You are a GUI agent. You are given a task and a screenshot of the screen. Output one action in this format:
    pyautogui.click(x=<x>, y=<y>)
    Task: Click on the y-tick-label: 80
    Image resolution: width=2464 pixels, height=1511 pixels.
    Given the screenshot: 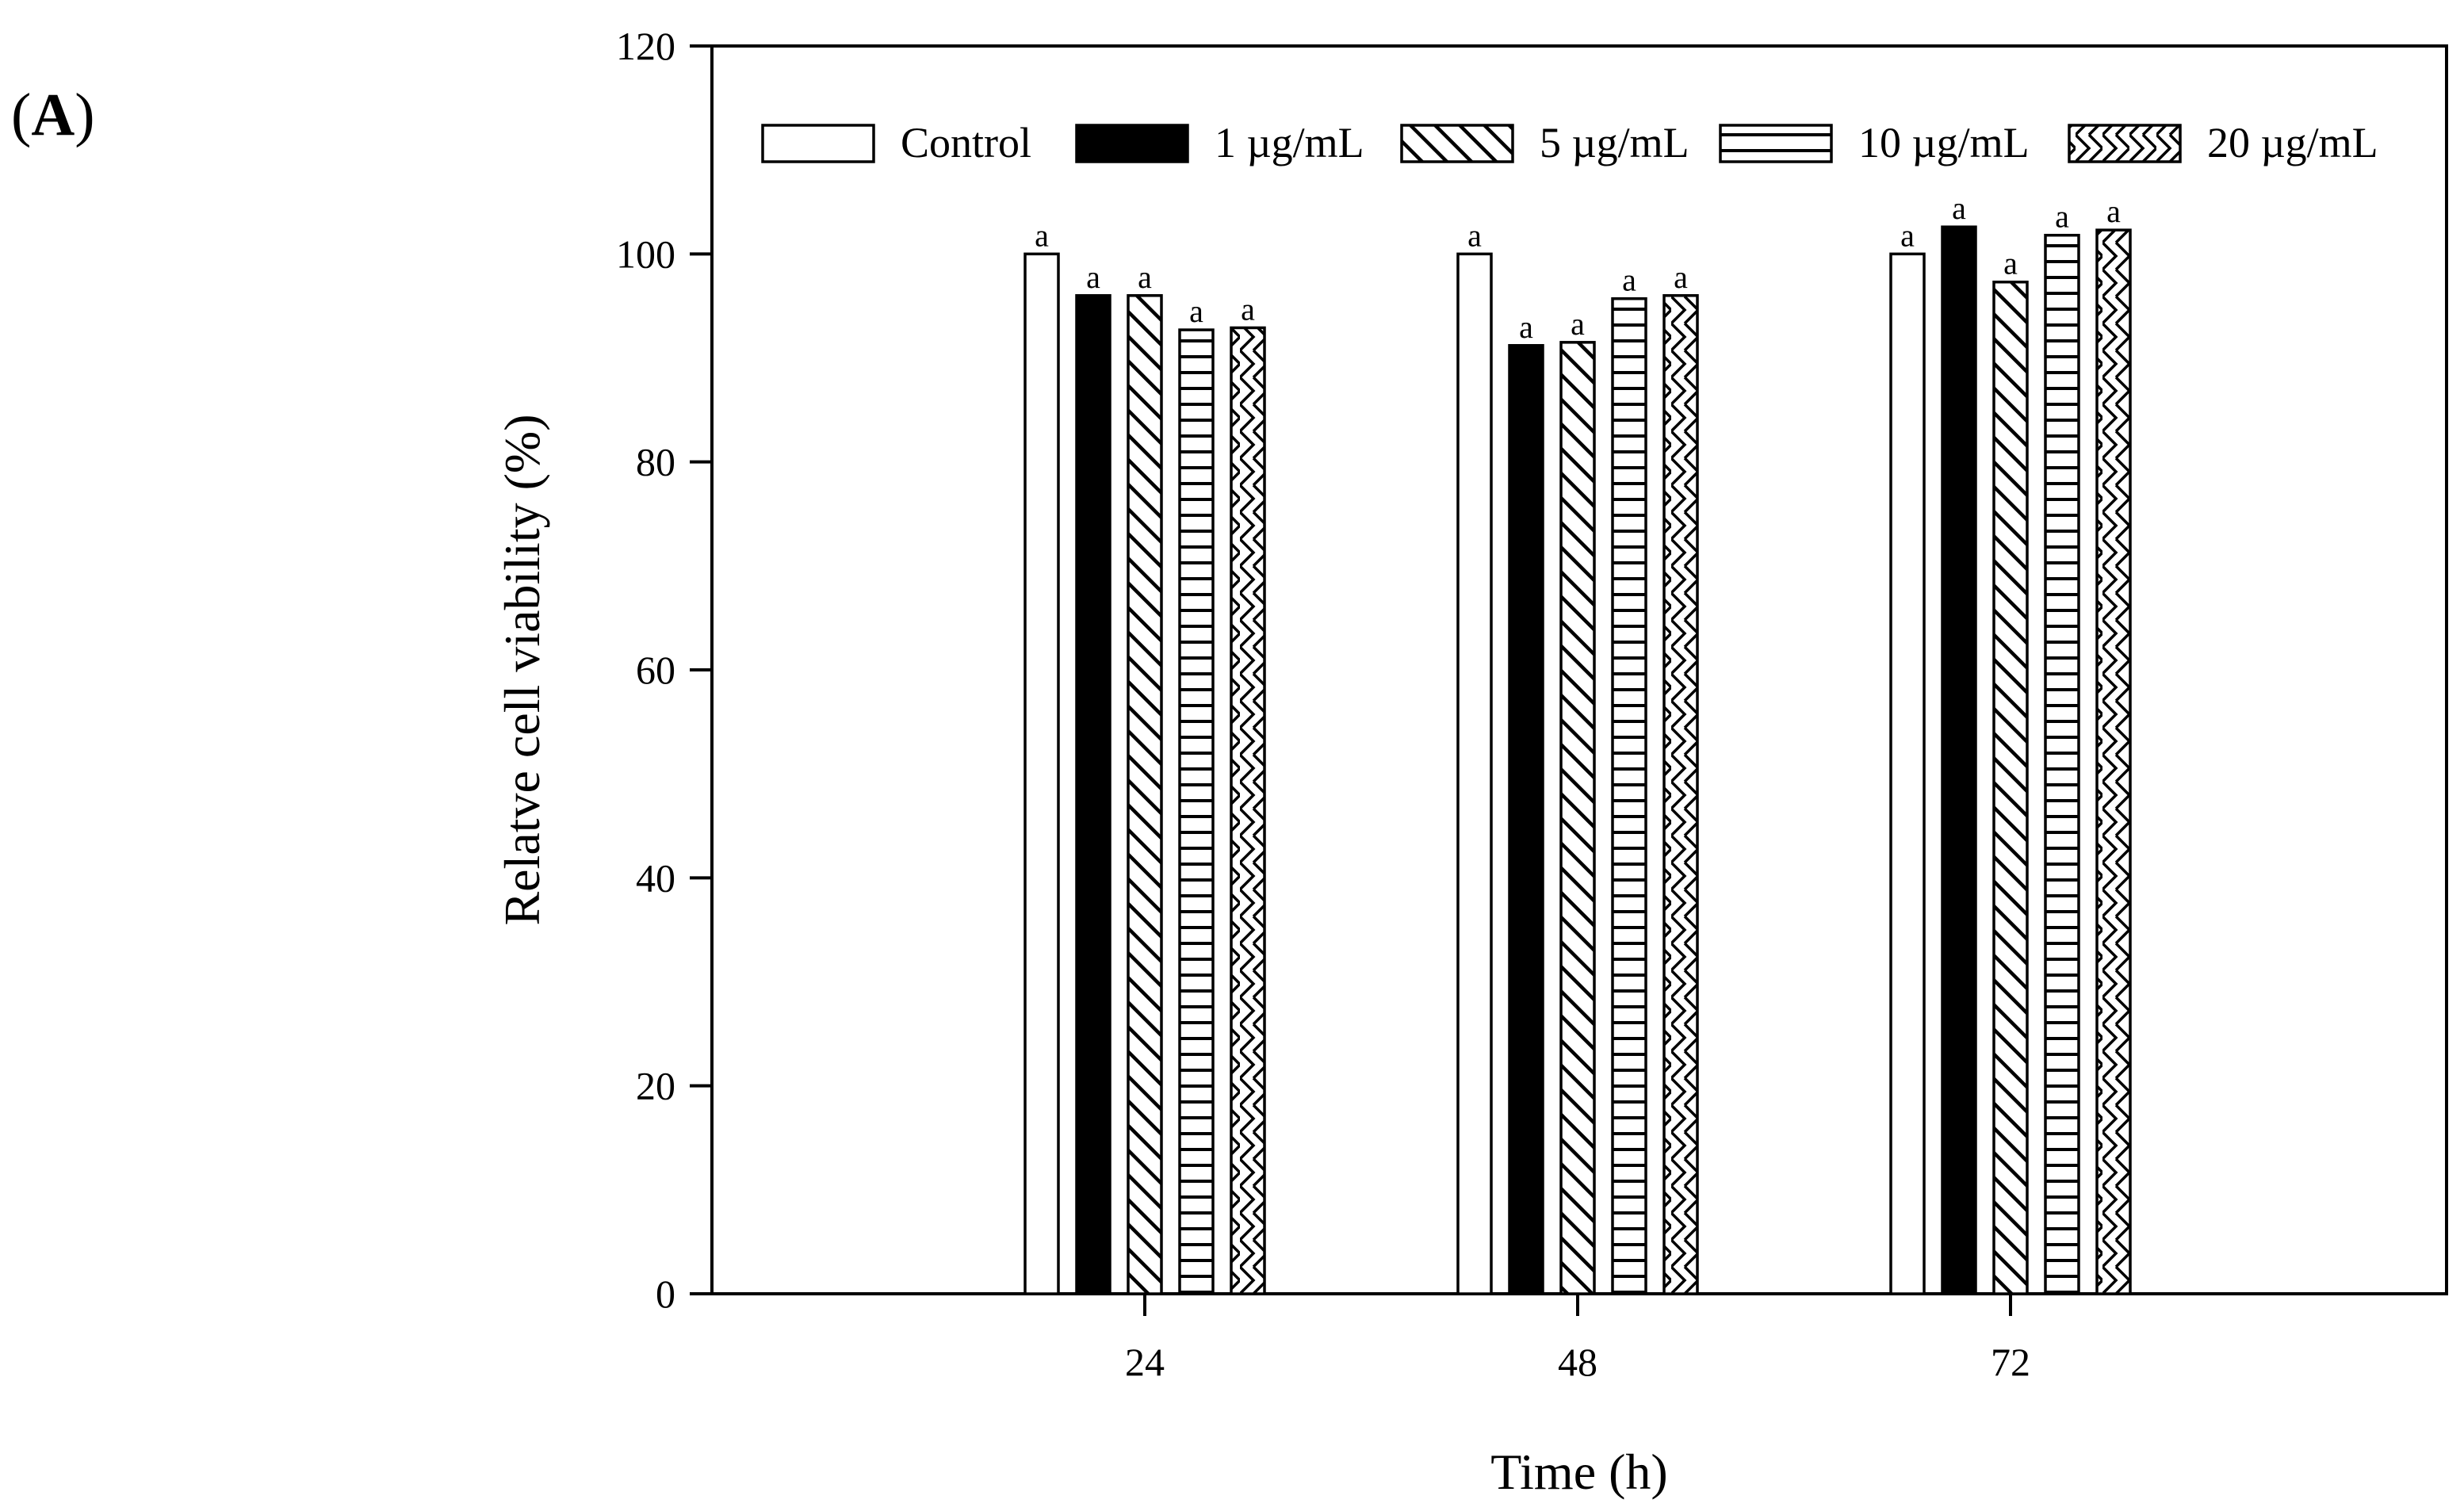 What is the action you would take?
    pyautogui.click(x=656, y=462)
    